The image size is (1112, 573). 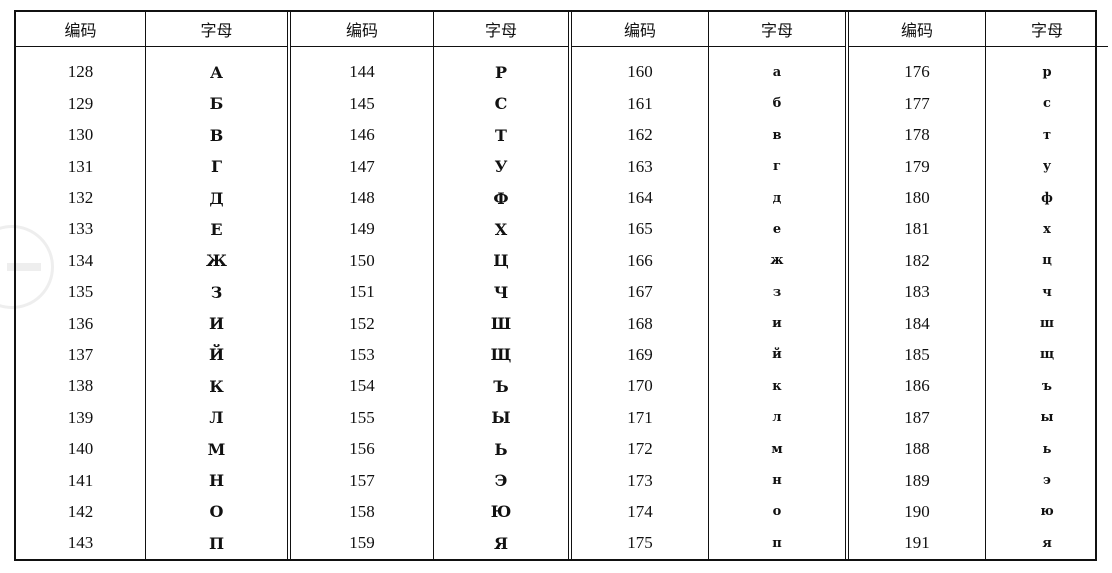 What do you see at coordinates (216, 543) in the screenshot?
I see `letter-cell: П` at bounding box center [216, 543].